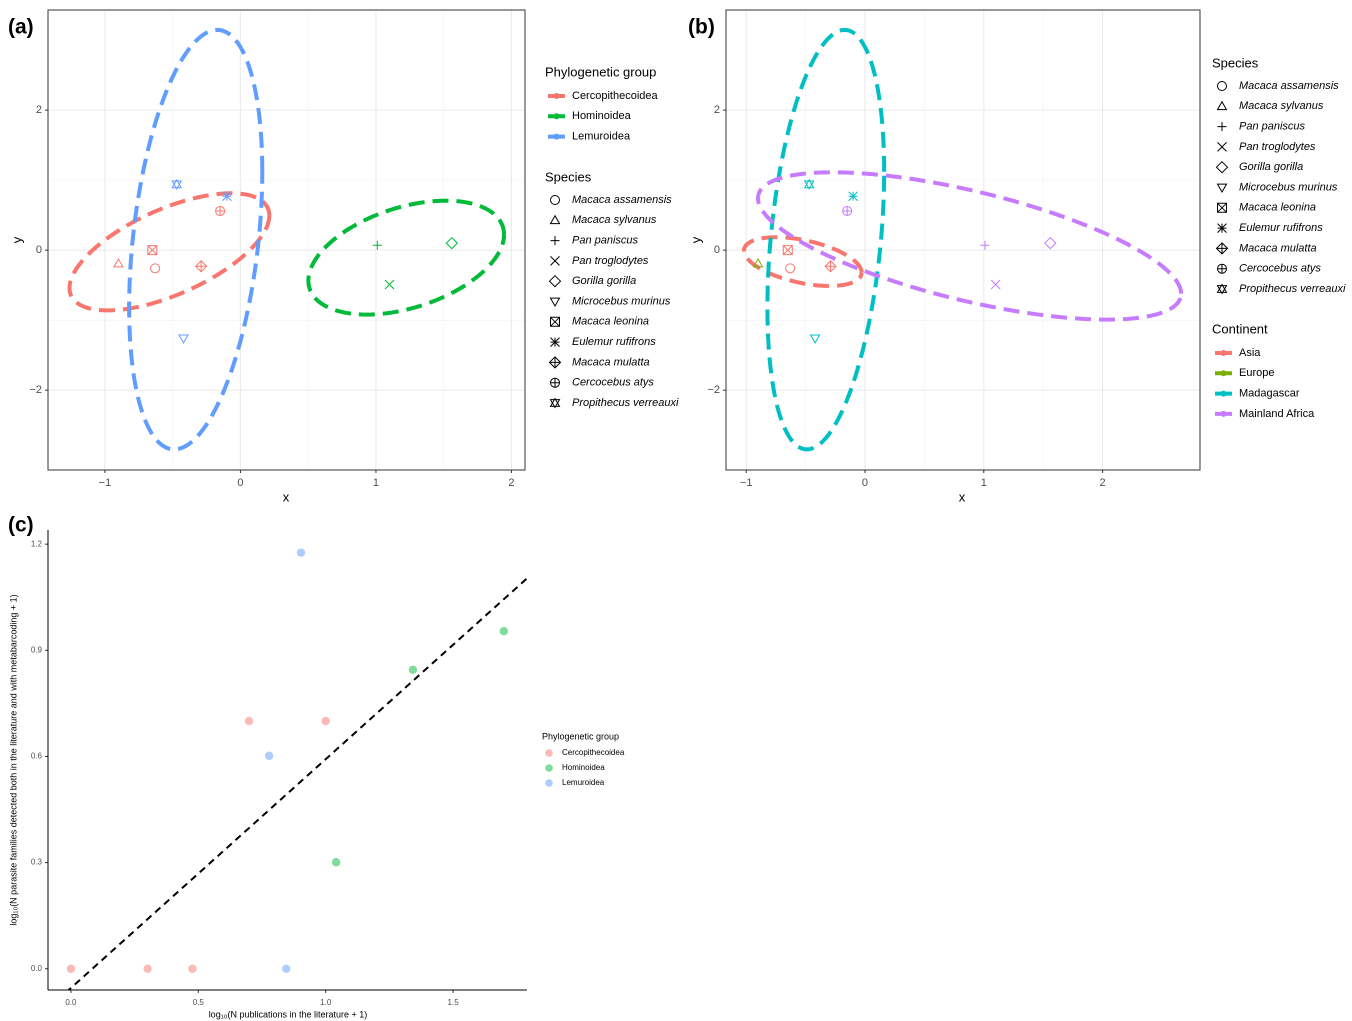 The width and height of the screenshot is (1352, 1021). Describe the element at coordinates (984, 483) in the screenshot. I see `x-tick-label: 1` at that location.